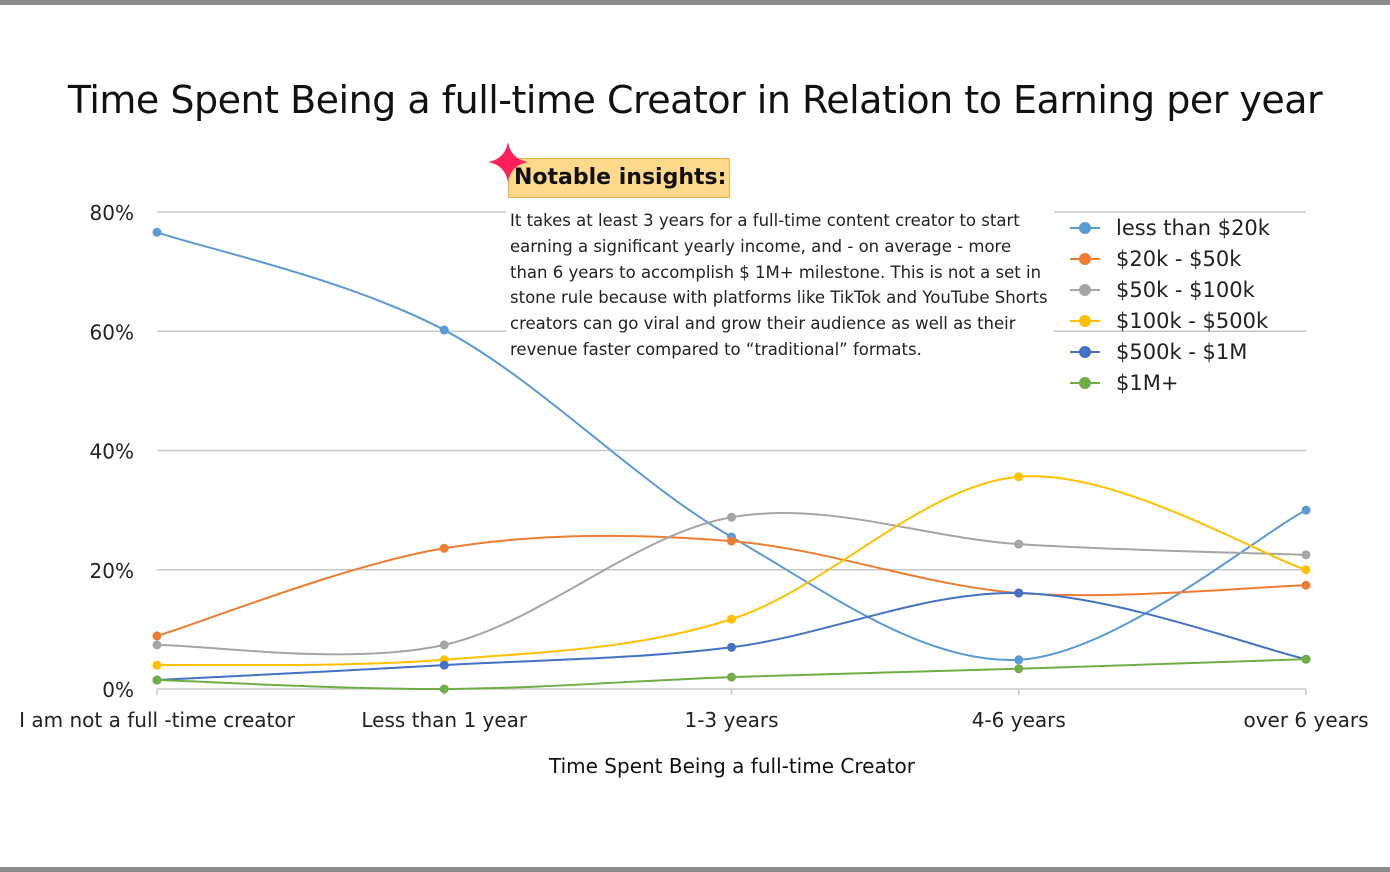 The width and height of the screenshot is (1390, 872). Describe the element at coordinates (732, 766) in the screenshot. I see `x-axis-label: Time Spent Being a full-time Creator` at that location.